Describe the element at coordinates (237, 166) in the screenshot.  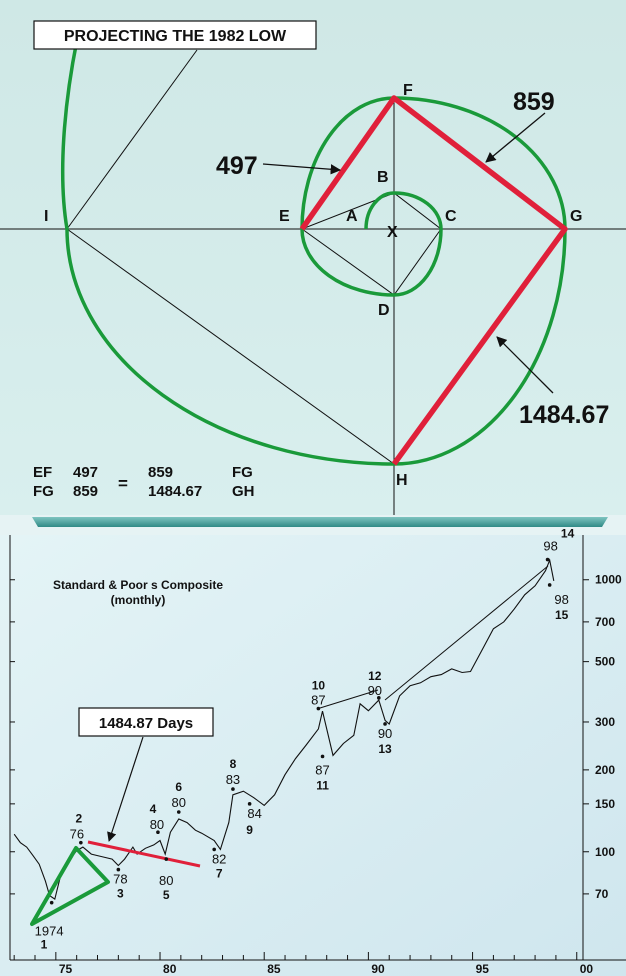
I see `value-ef: 497` at that location.